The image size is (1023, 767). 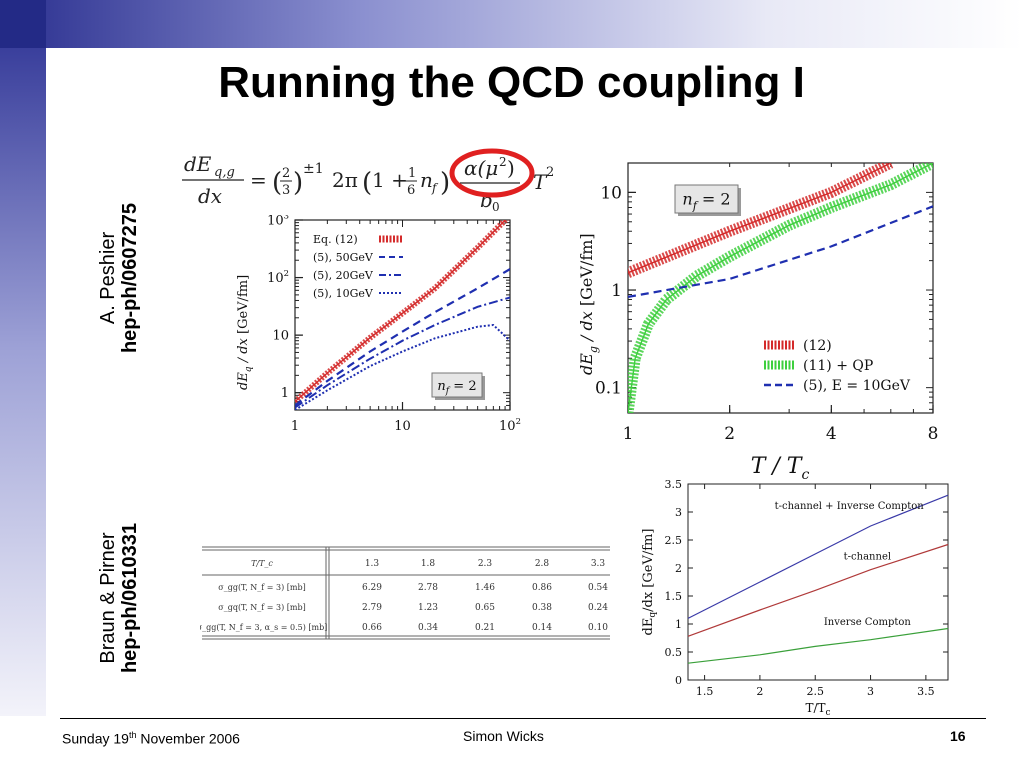 I want to click on formula-2pi: 2π, so click(x=345, y=180).